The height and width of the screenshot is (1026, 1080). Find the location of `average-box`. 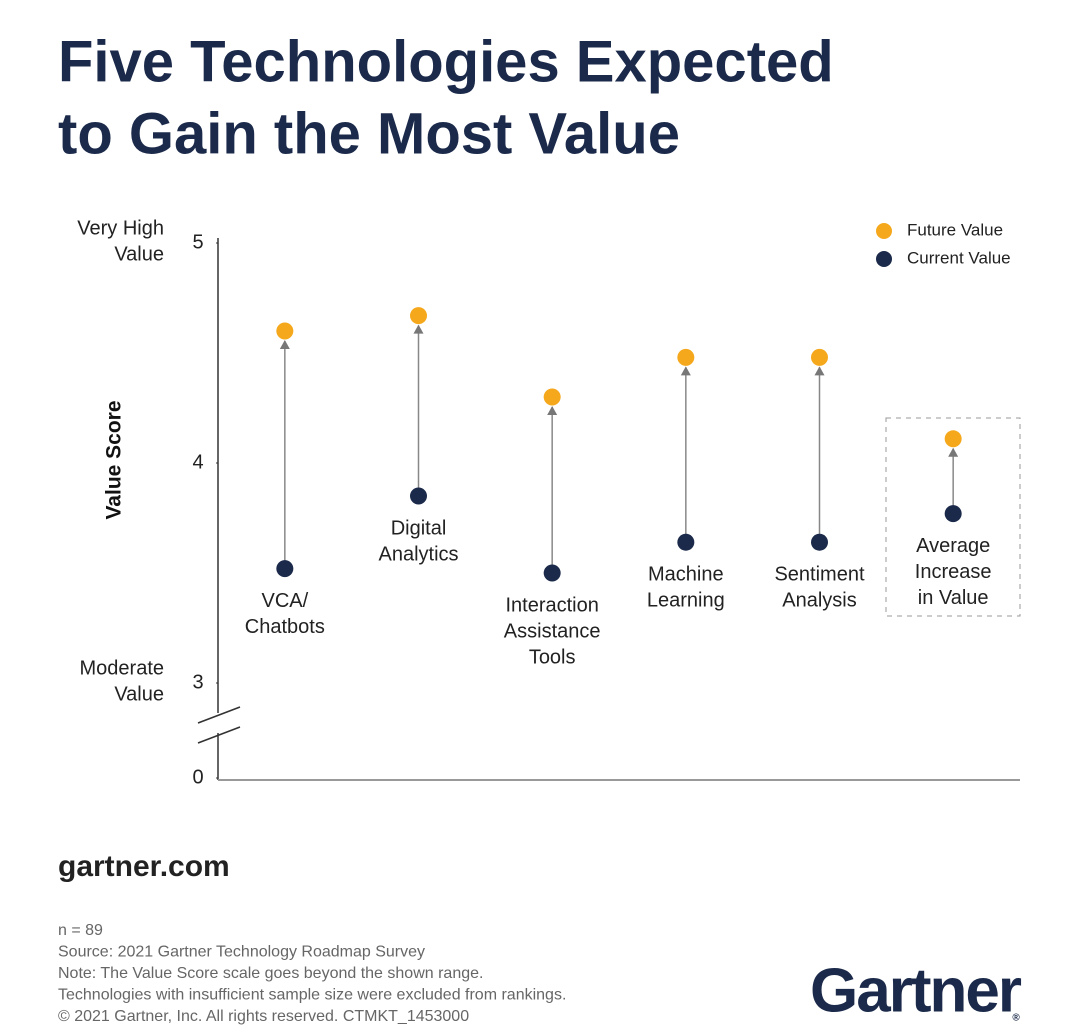

average-box is located at coordinates (953, 517).